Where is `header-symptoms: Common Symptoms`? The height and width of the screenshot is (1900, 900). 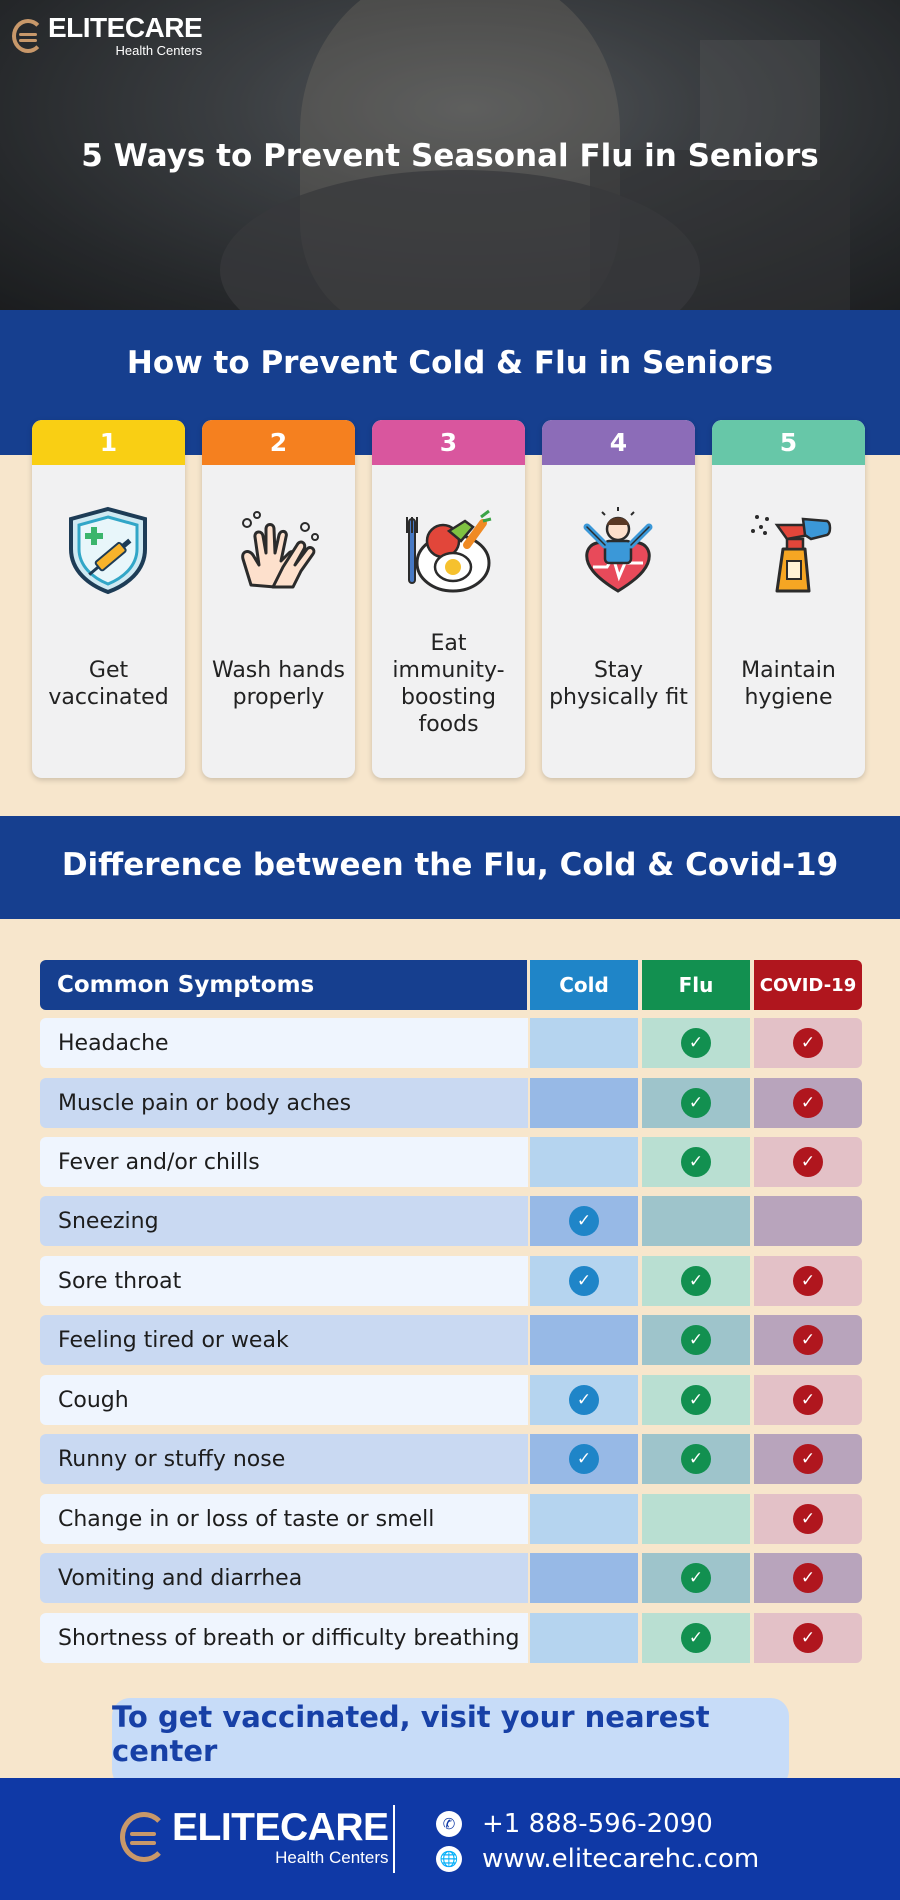
header-symptoms: Common Symptoms is located at coordinates (283, 985).